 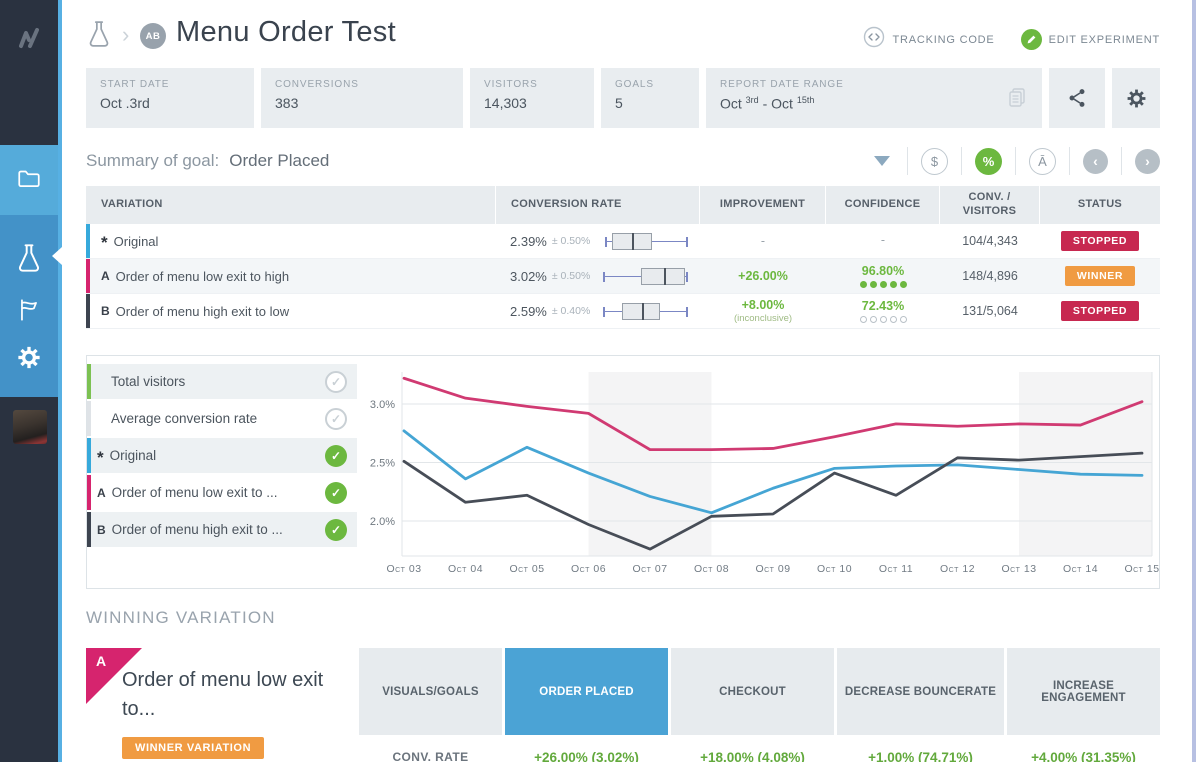 What do you see at coordinates (1194, 381) in the screenshot?
I see `window-edge-strip` at bounding box center [1194, 381].